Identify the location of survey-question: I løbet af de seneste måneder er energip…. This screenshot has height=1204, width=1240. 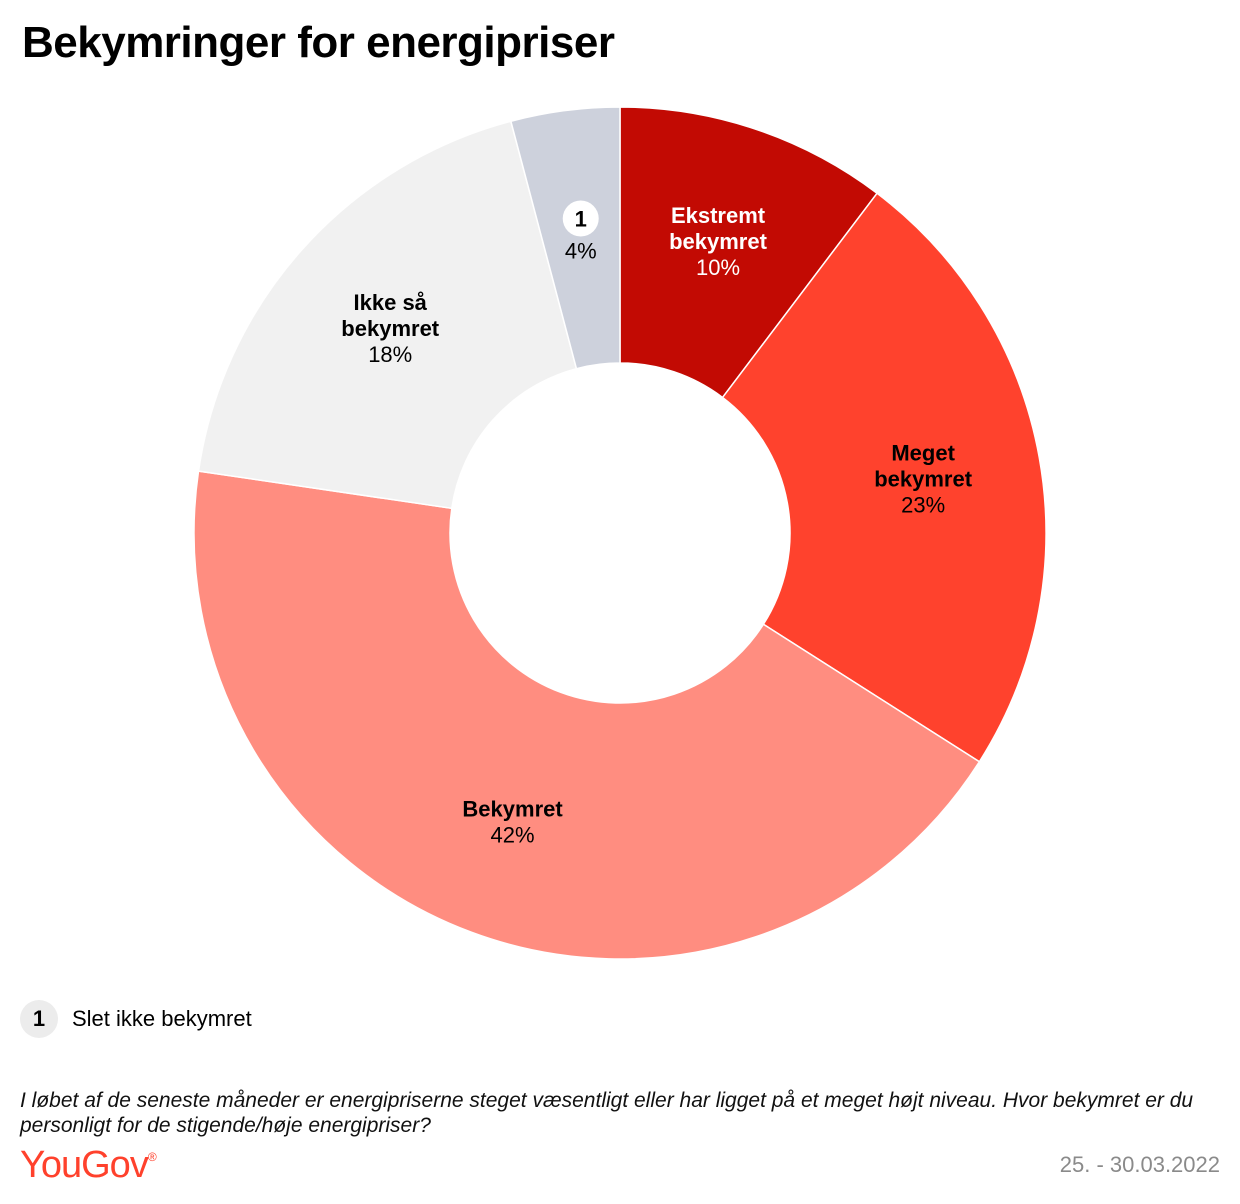
(607, 1113).